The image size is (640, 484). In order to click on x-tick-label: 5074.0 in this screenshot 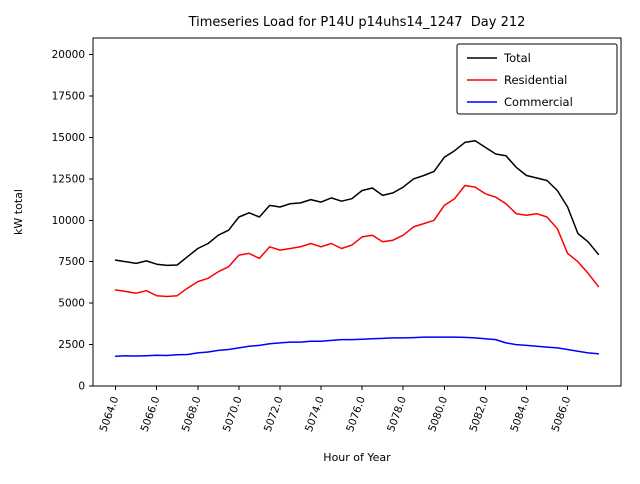, I will do `click(315, 414)`.